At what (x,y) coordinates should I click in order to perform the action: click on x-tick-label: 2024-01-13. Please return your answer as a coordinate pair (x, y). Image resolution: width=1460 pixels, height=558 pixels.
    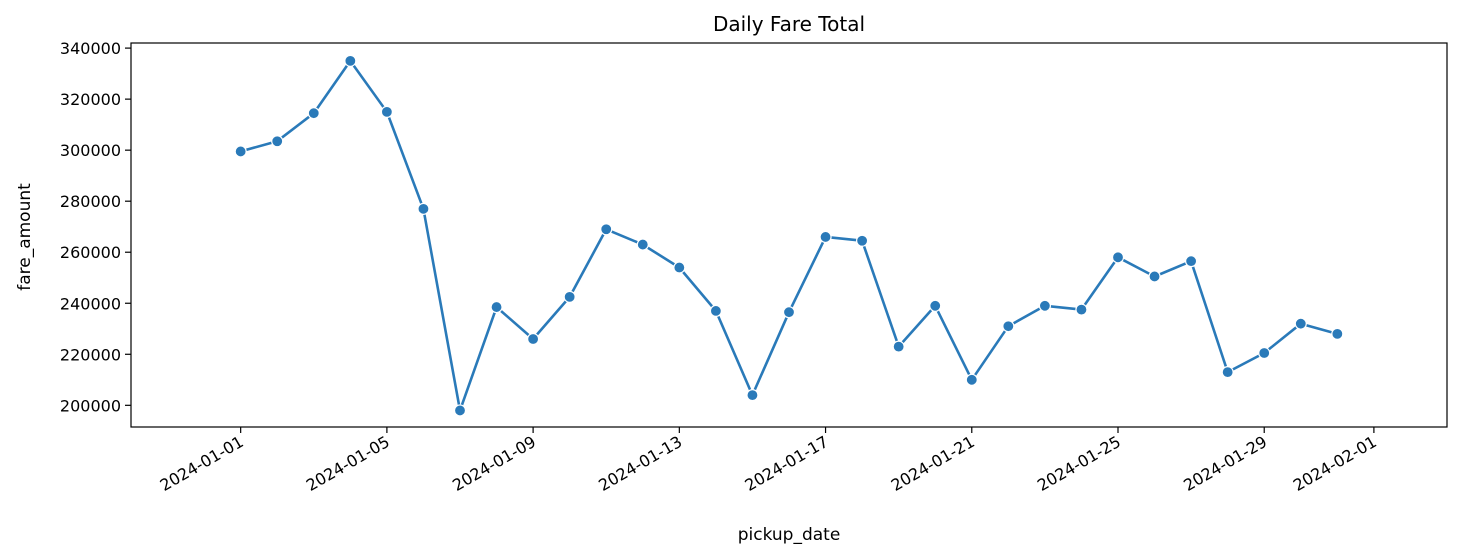
    Looking at the image, I should click on (640, 463).